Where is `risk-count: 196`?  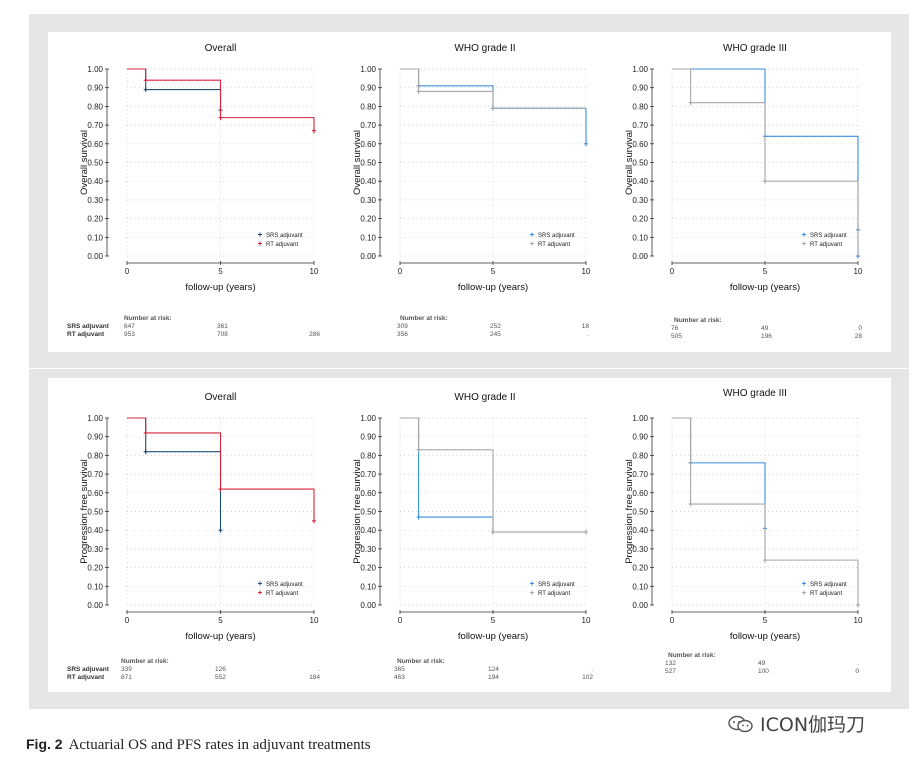 risk-count: 196 is located at coordinates (766, 336).